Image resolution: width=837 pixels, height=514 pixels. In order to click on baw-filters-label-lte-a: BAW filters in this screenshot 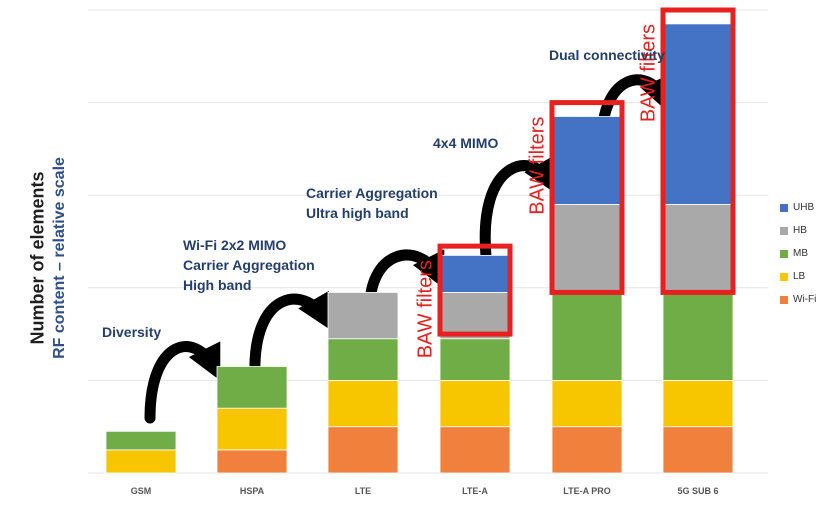, I will do `click(425, 309)`.